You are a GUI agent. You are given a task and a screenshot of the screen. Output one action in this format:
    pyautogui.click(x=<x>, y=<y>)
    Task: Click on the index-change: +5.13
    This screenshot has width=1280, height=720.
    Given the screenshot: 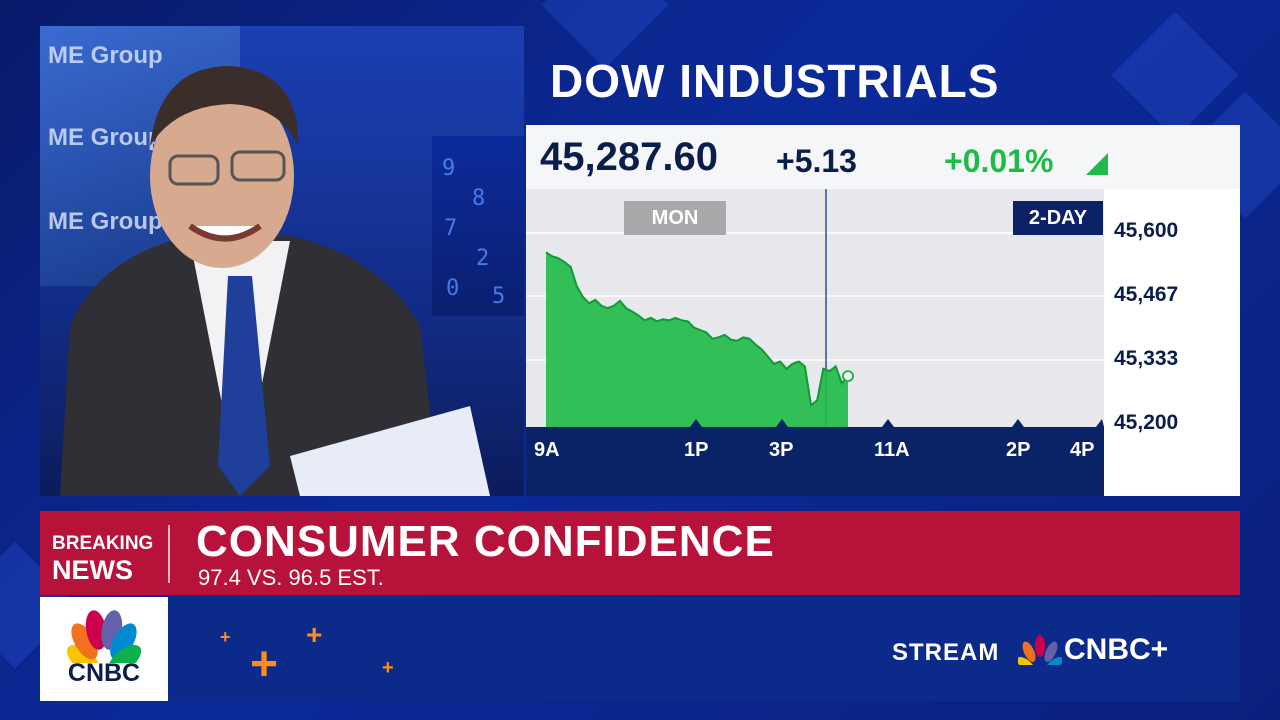 What is the action you would take?
    pyautogui.click(x=816, y=161)
    